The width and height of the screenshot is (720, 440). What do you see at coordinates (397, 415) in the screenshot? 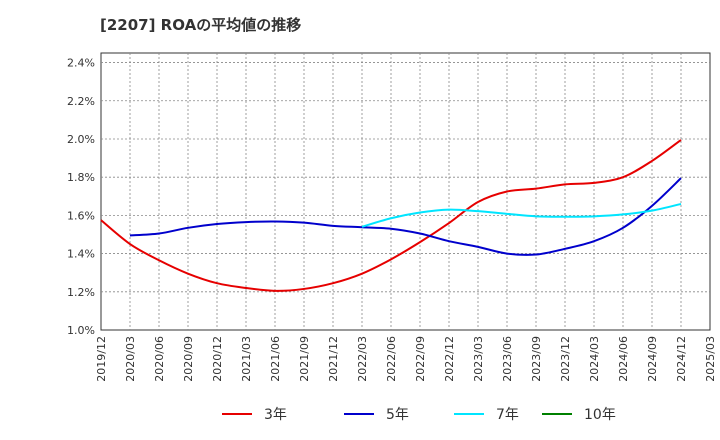
I see `legend-label: 5年` at bounding box center [397, 415].